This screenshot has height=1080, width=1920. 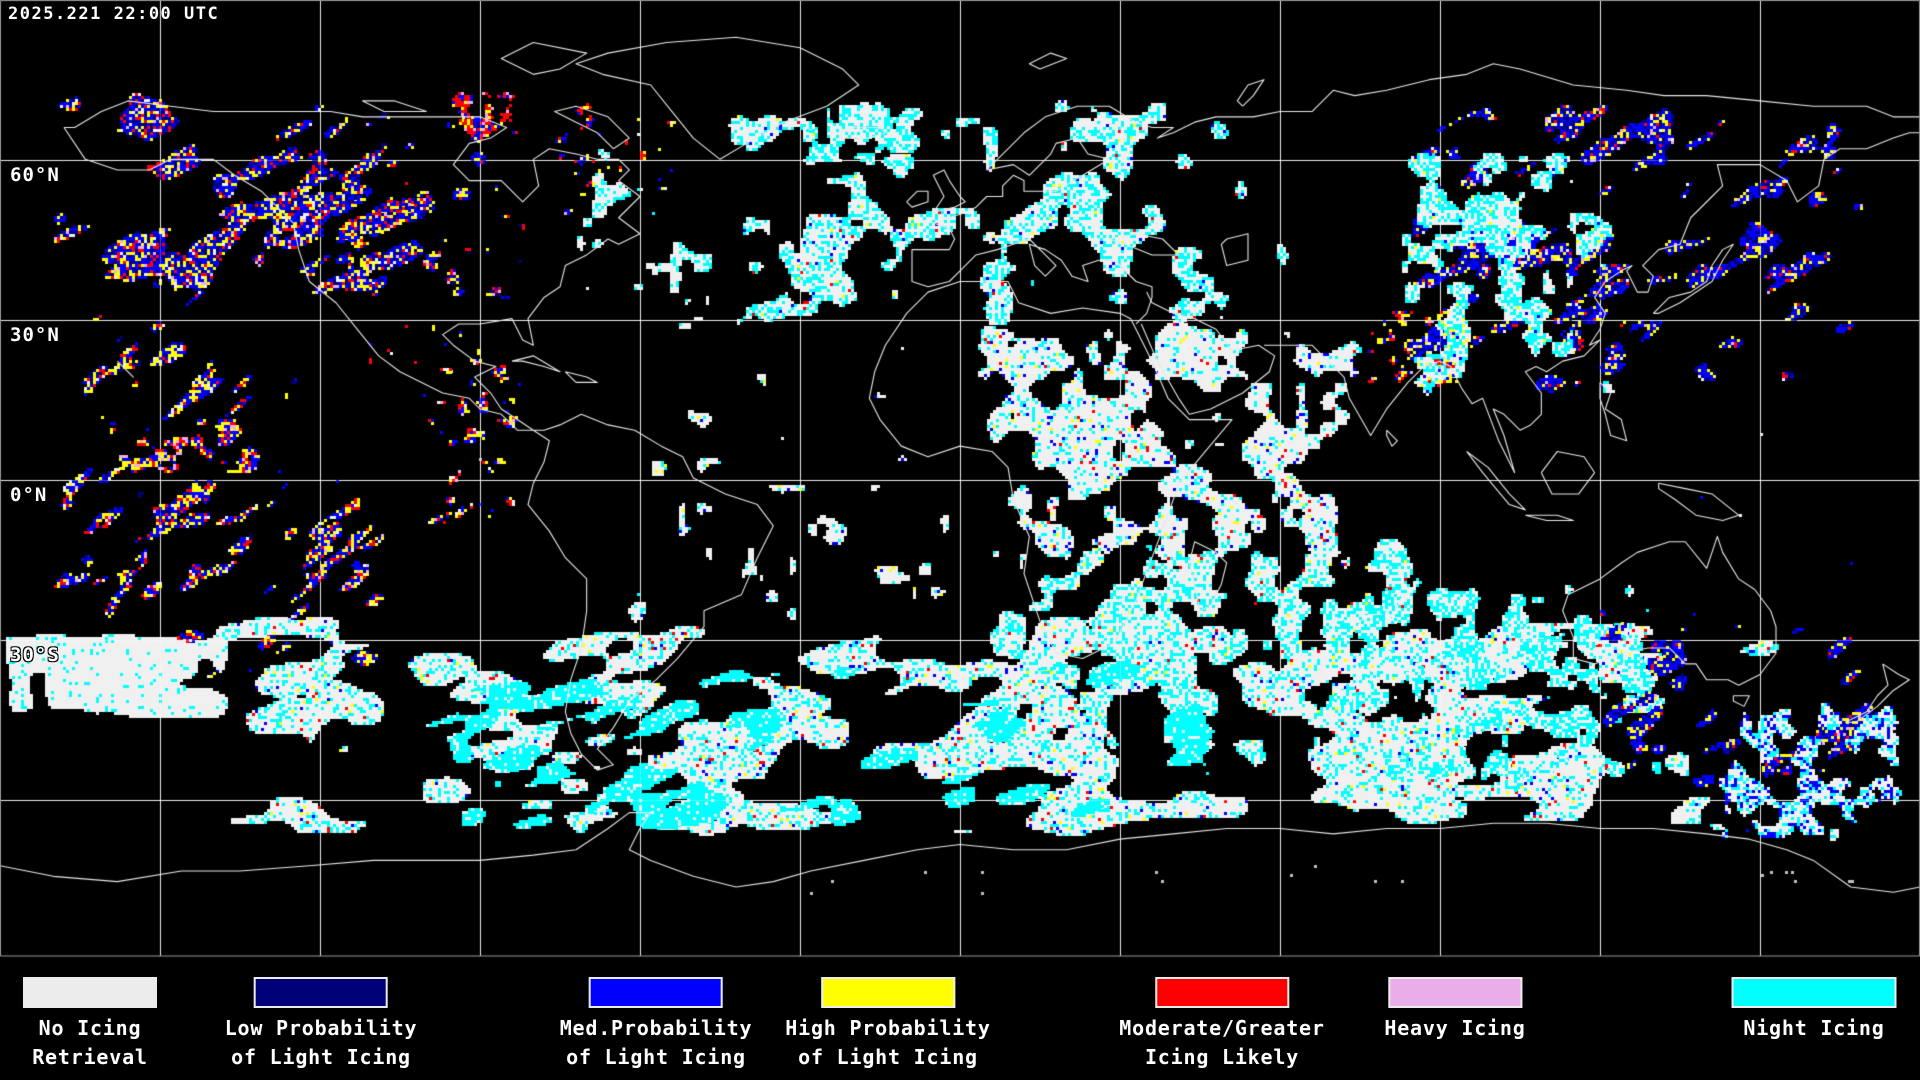 I want to click on legend-label: No Icing, so click(x=90, y=1028).